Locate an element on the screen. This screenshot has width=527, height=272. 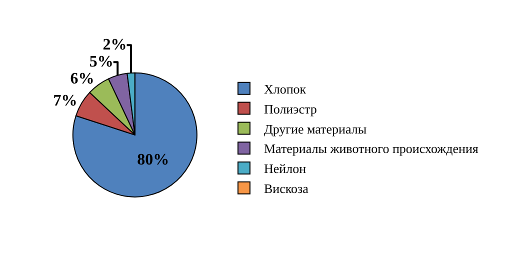
legend-label: Полиэстр is located at coordinates (290, 108).